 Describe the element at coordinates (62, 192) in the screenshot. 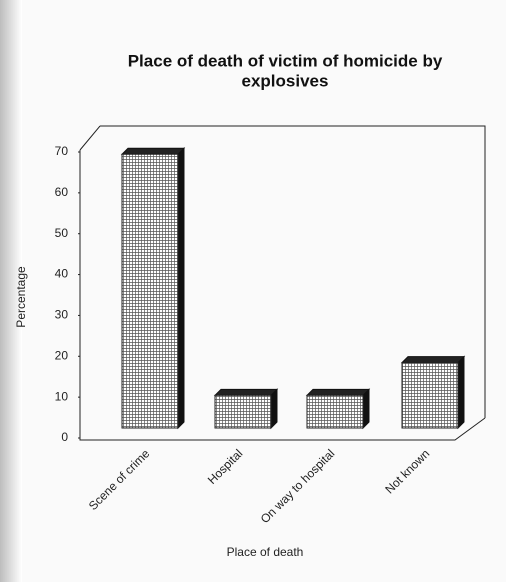

I see `y-tick-label: 60` at that location.